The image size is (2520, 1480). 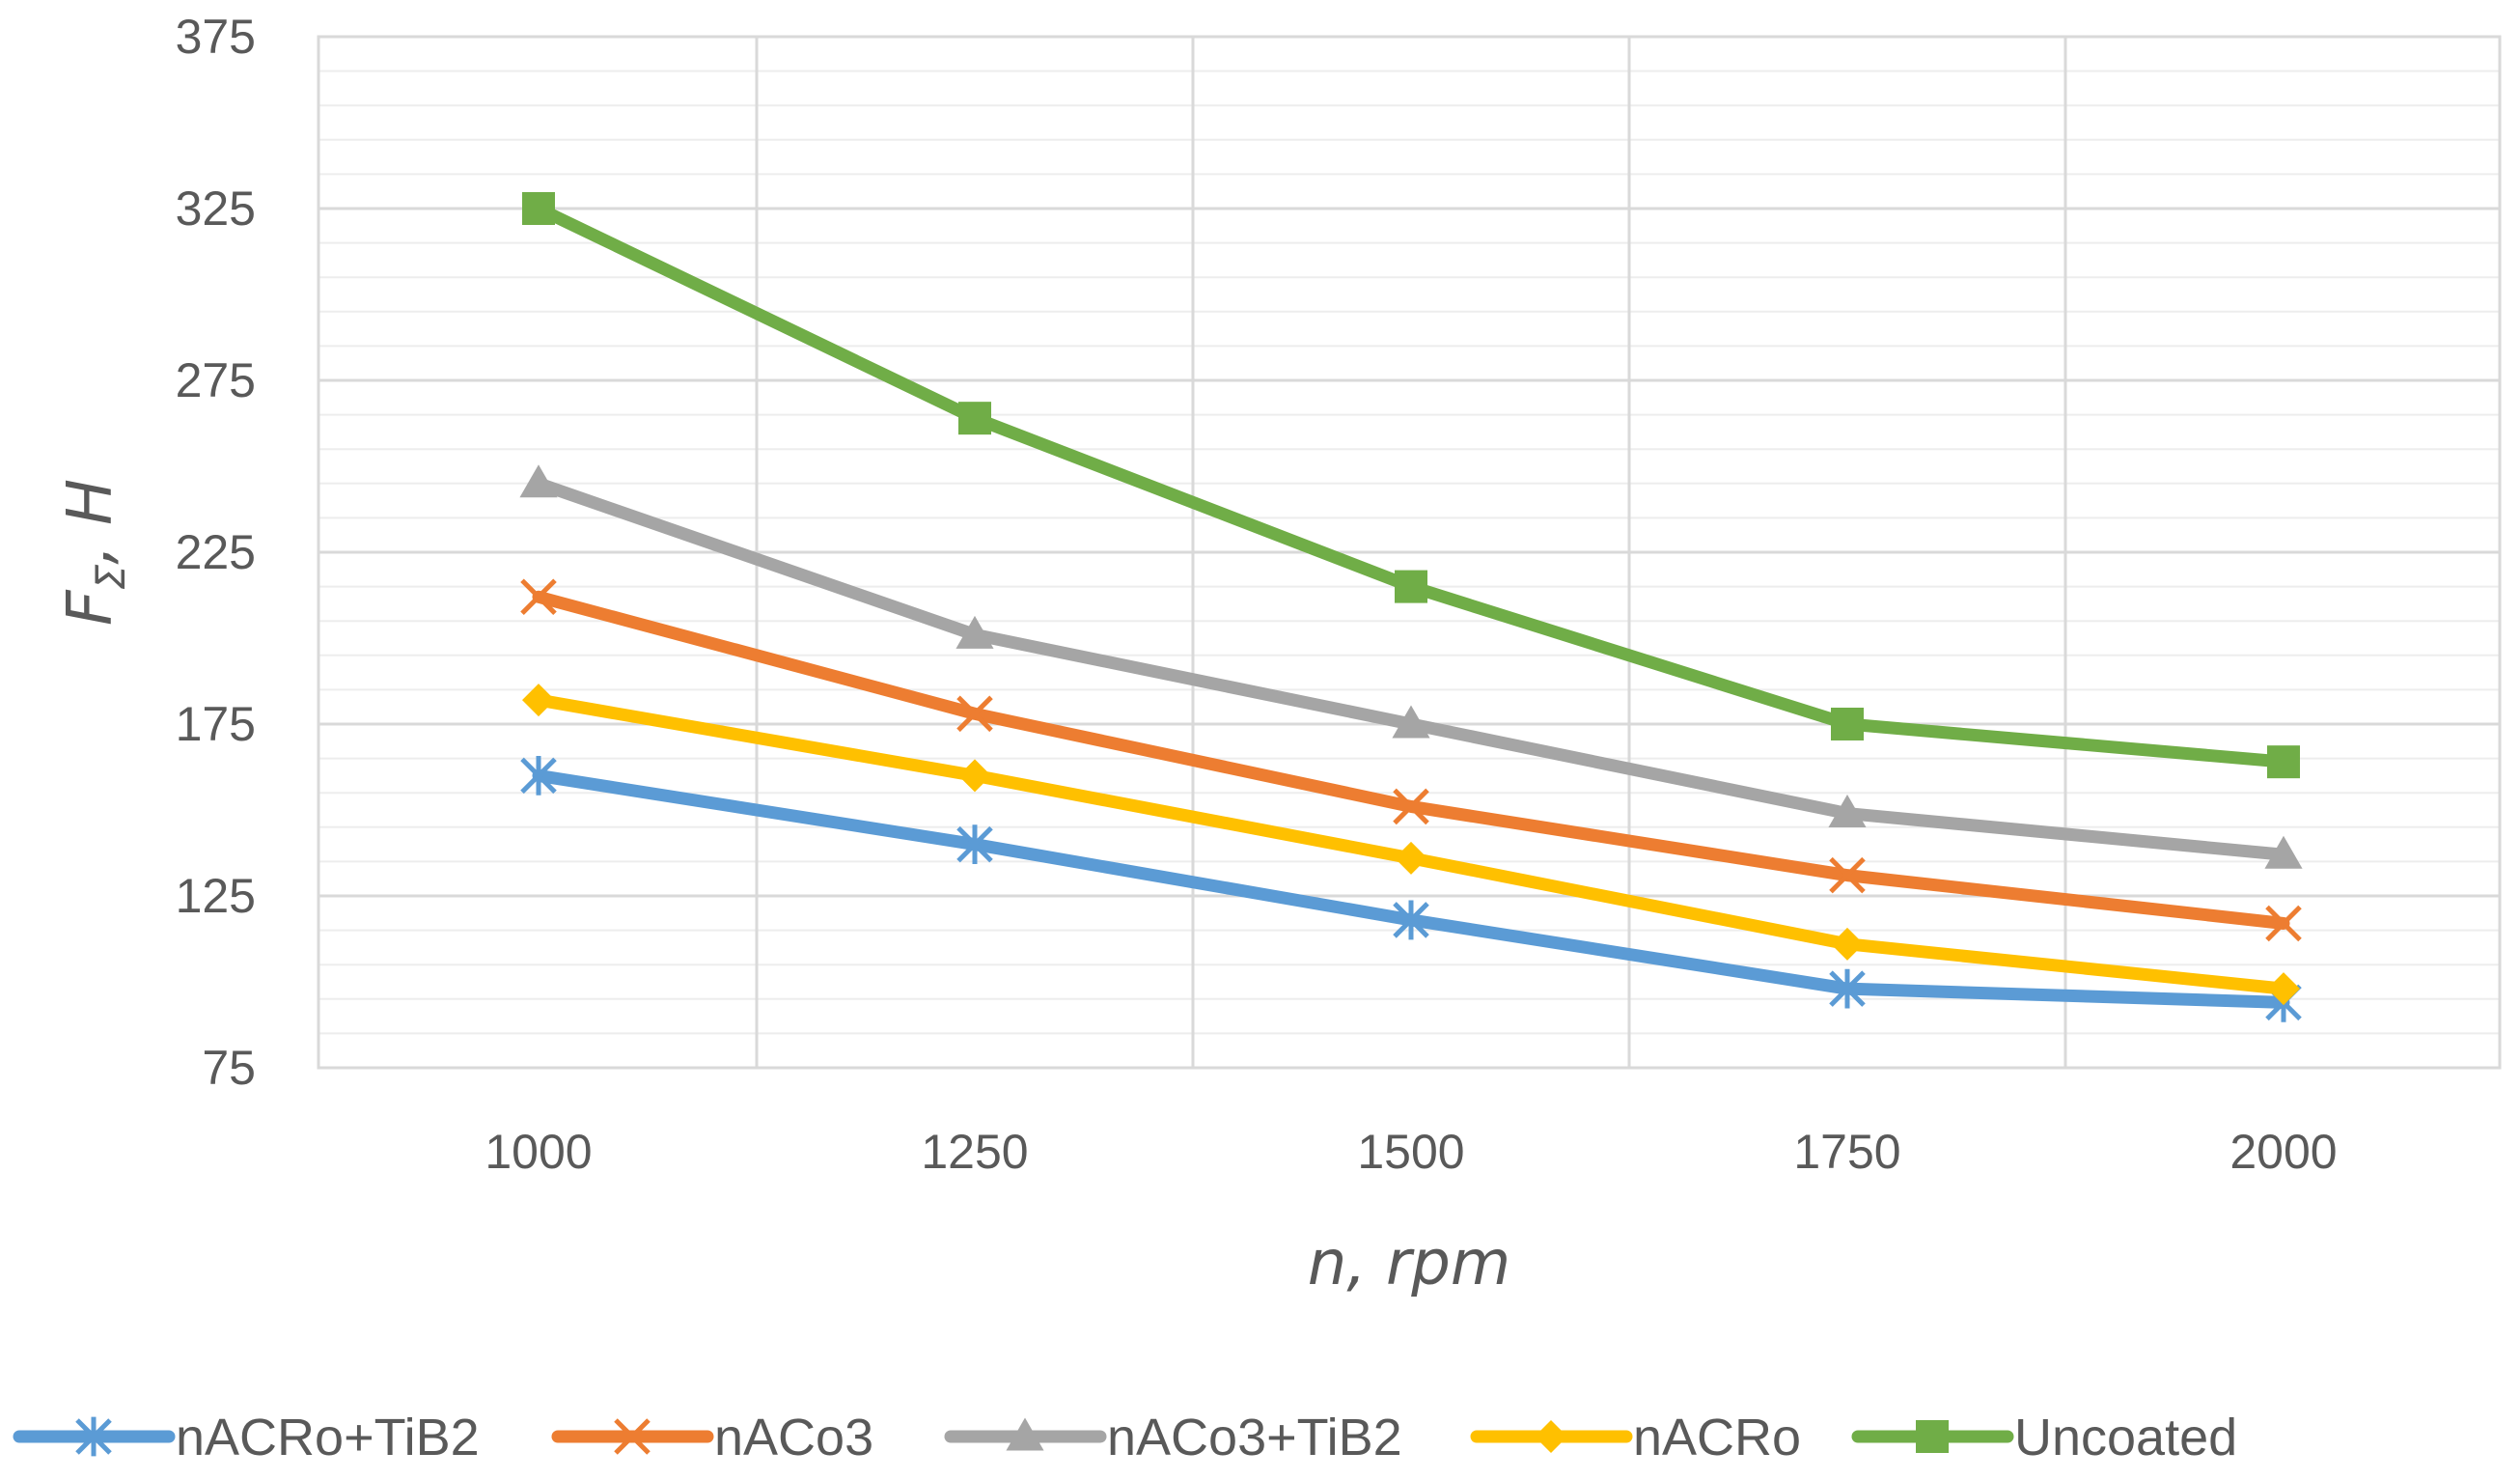 I want to click on legend-item: nACo3, so click(x=712, y=1437).